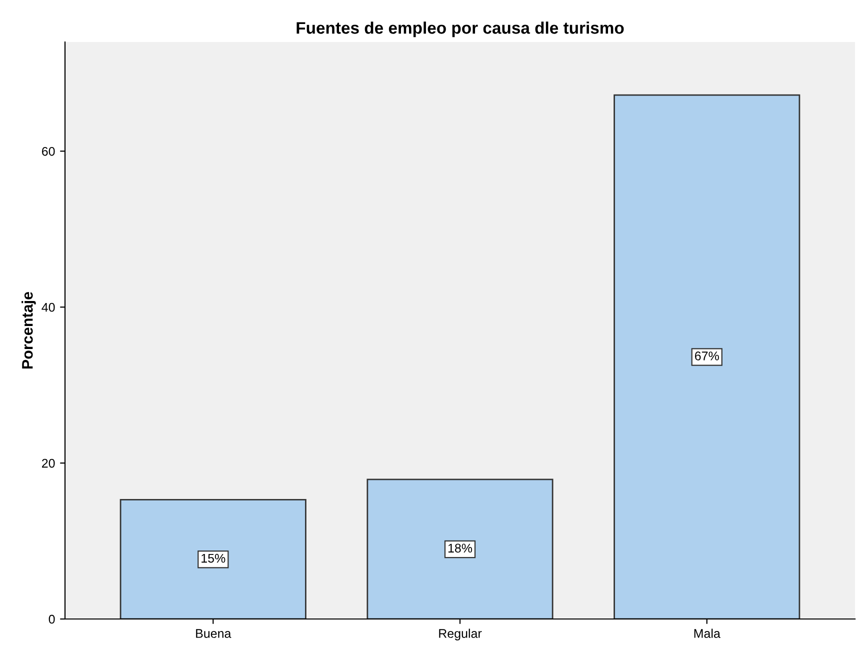 The image size is (856, 645). What do you see at coordinates (707, 633) in the screenshot?
I see `x-tick-label: Mala` at bounding box center [707, 633].